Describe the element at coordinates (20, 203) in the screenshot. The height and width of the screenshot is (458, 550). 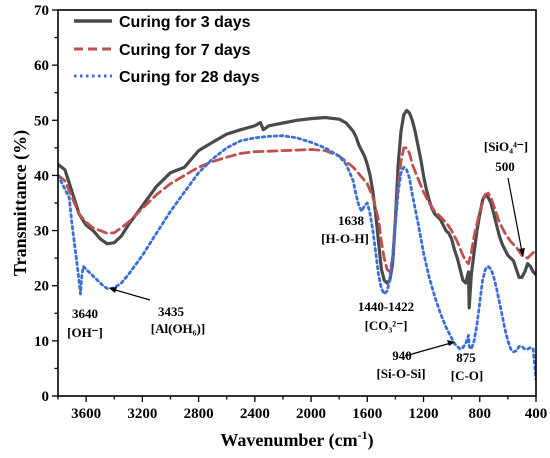
I see `y-axis-title: Transmittance (%)` at that location.